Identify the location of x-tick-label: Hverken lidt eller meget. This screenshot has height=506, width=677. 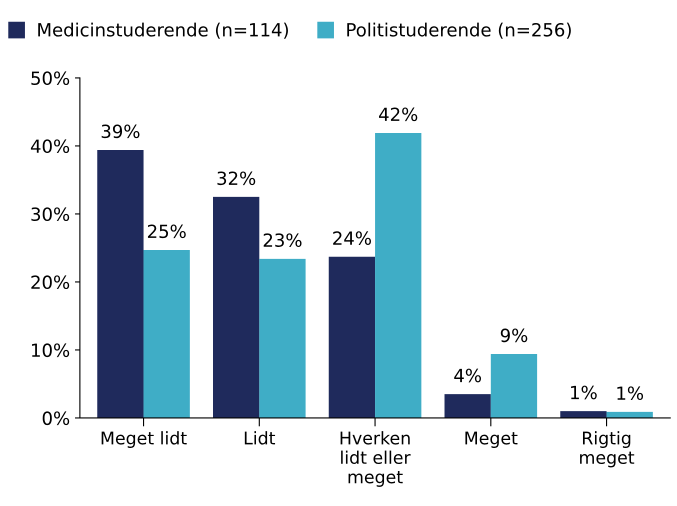
(375, 459).